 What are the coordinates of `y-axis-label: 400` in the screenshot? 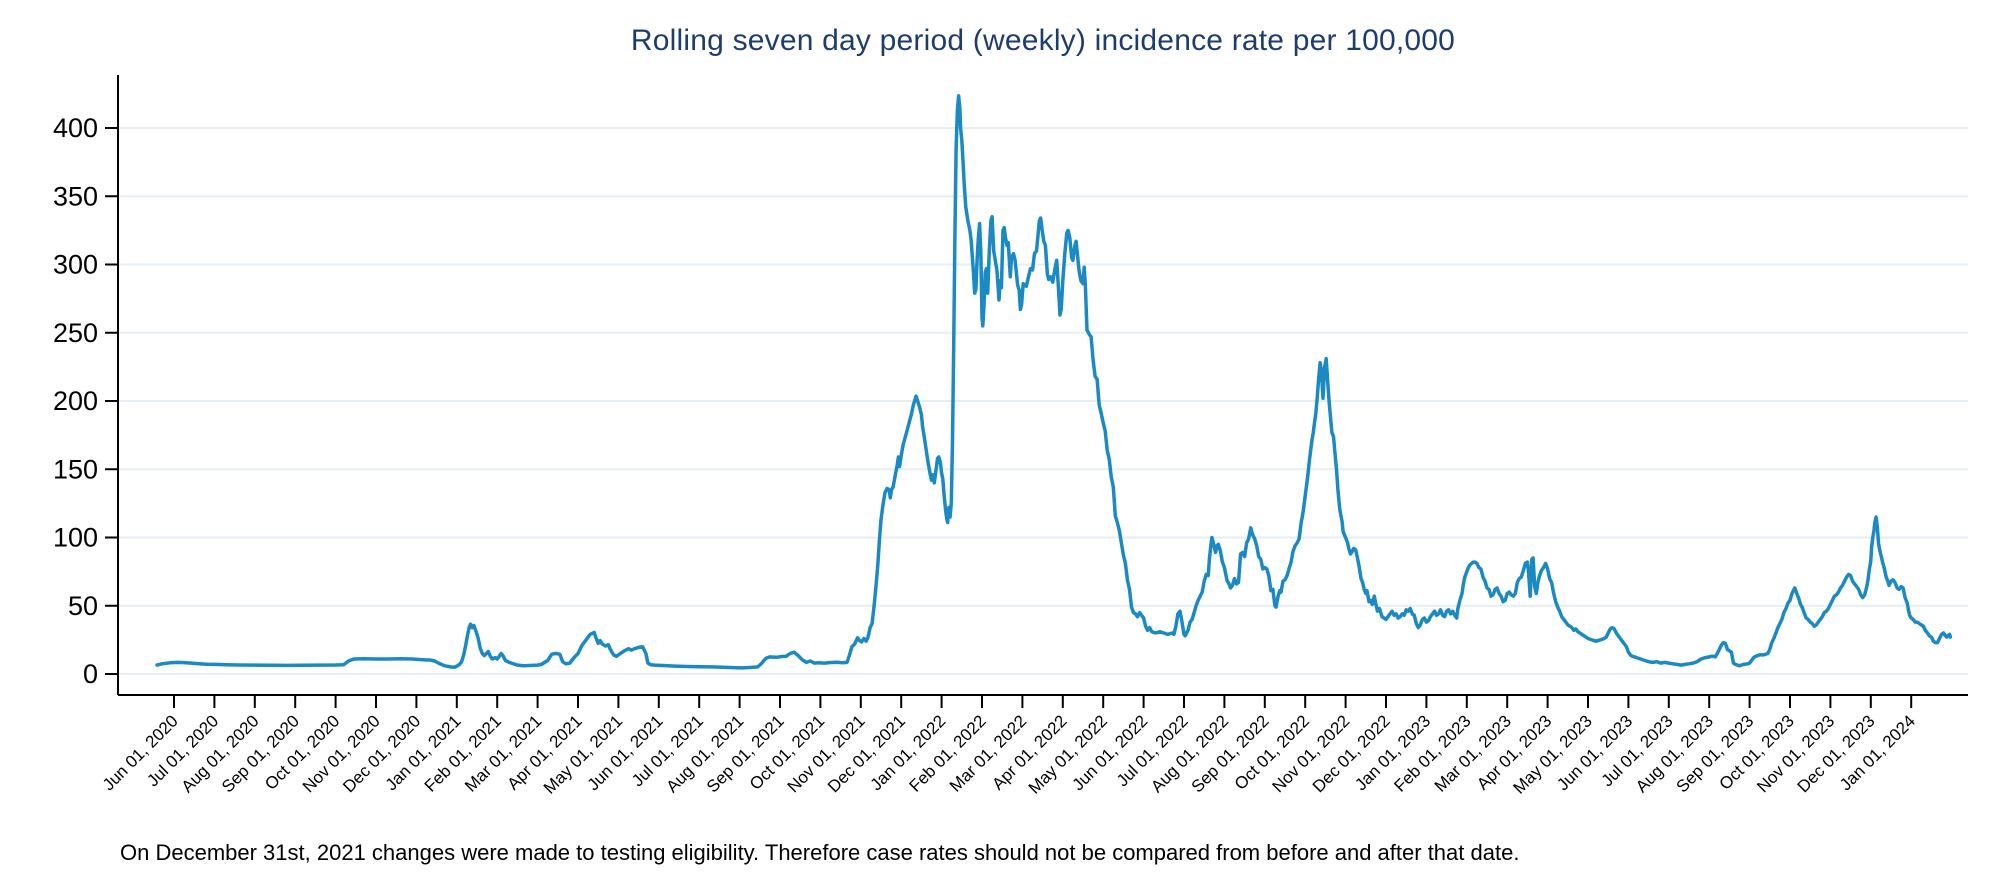 It's located at (75, 128).